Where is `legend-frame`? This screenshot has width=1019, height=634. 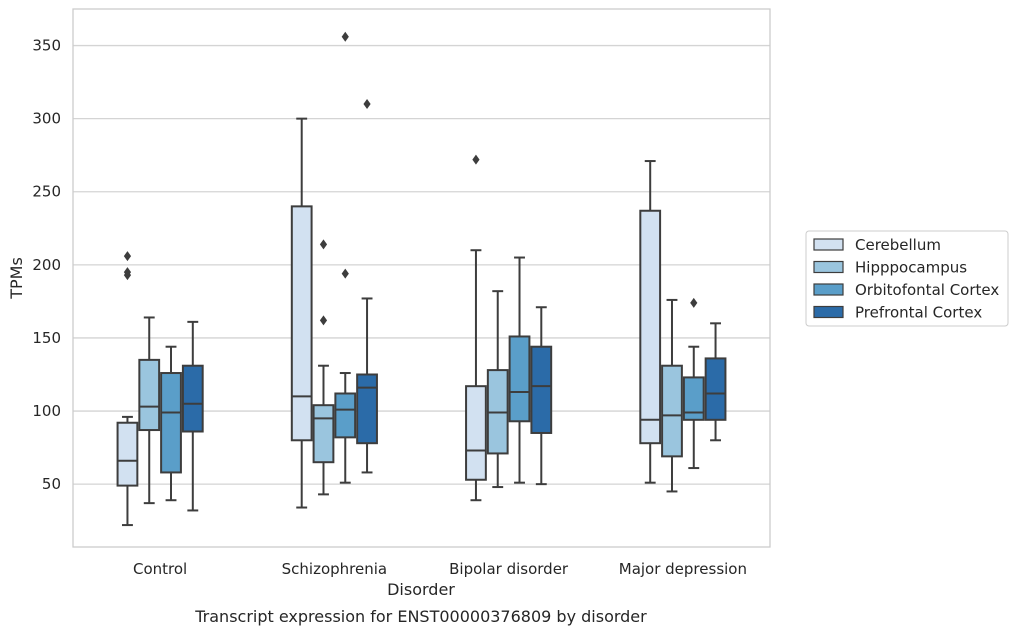 legend-frame is located at coordinates (907, 278).